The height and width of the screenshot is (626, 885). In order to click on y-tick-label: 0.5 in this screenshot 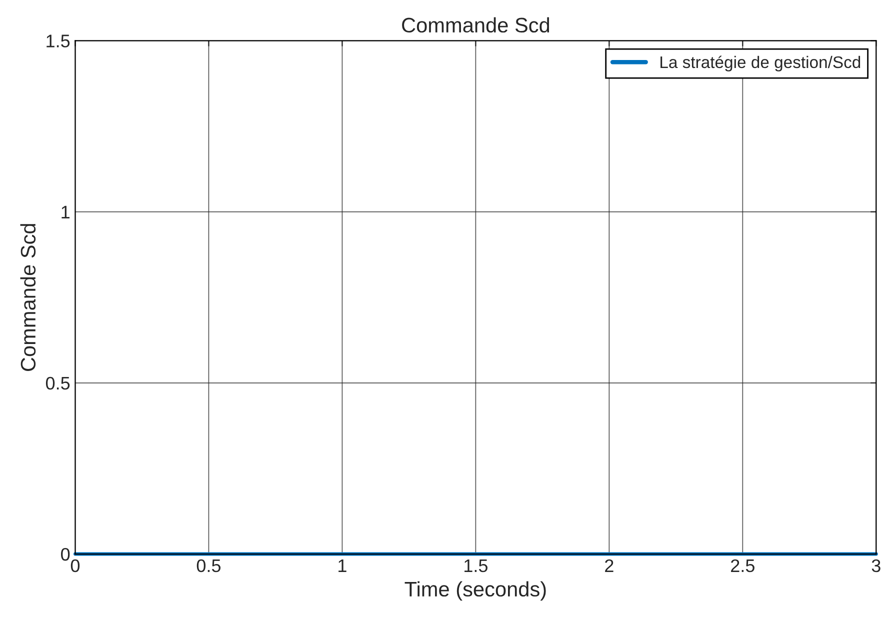, I will do `click(58, 383)`.